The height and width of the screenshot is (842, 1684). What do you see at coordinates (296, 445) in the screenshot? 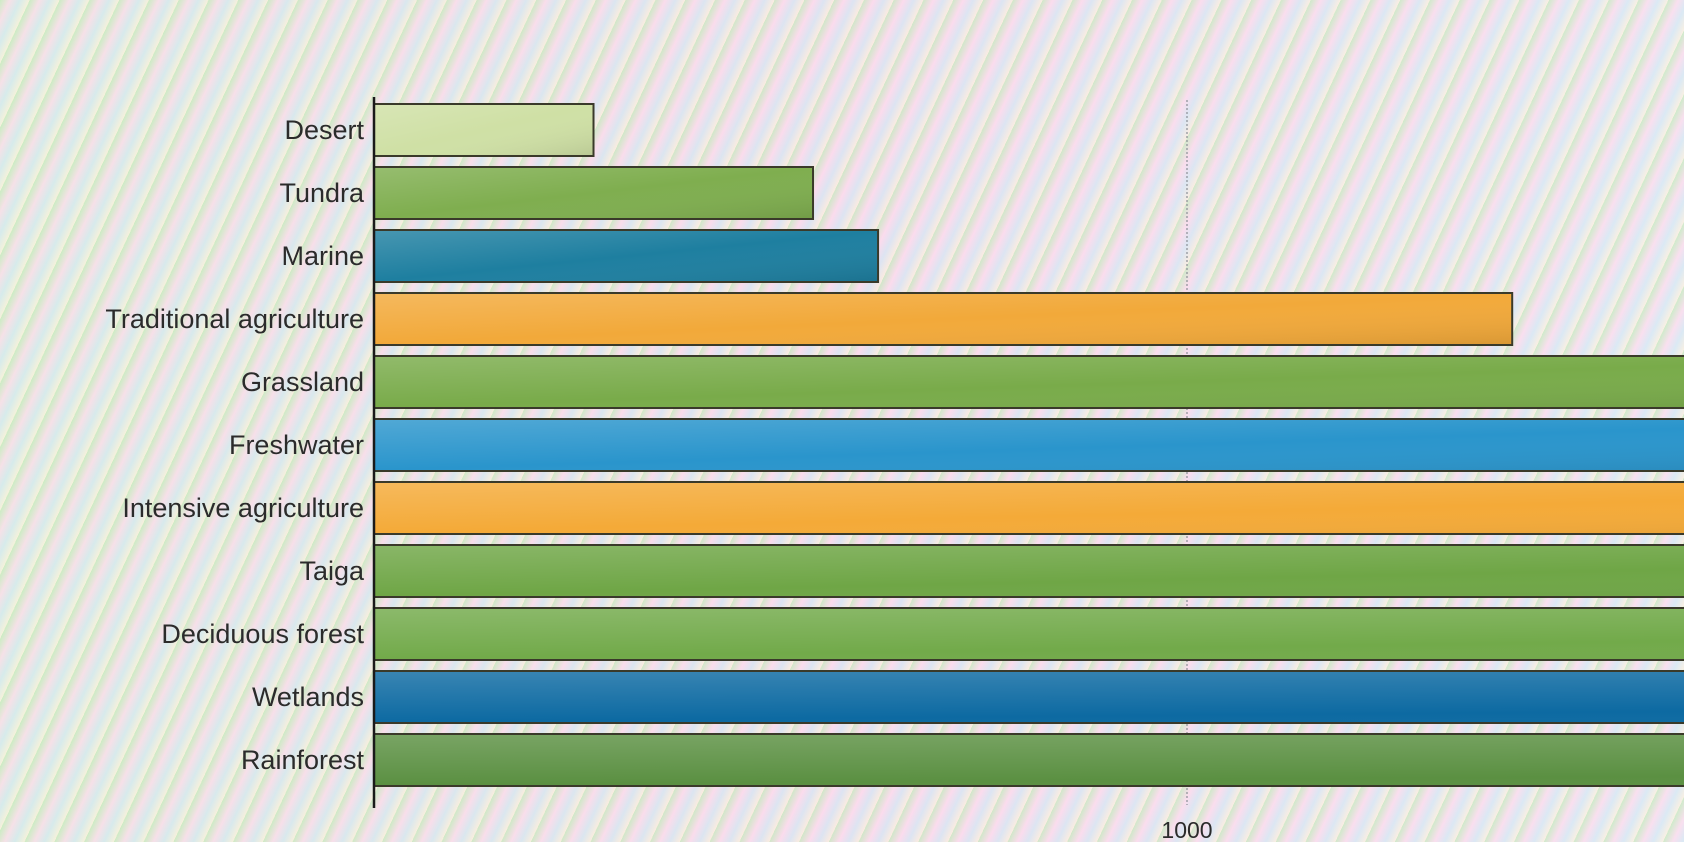
I see `category-label: Freshwater` at bounding box center [296, 445].